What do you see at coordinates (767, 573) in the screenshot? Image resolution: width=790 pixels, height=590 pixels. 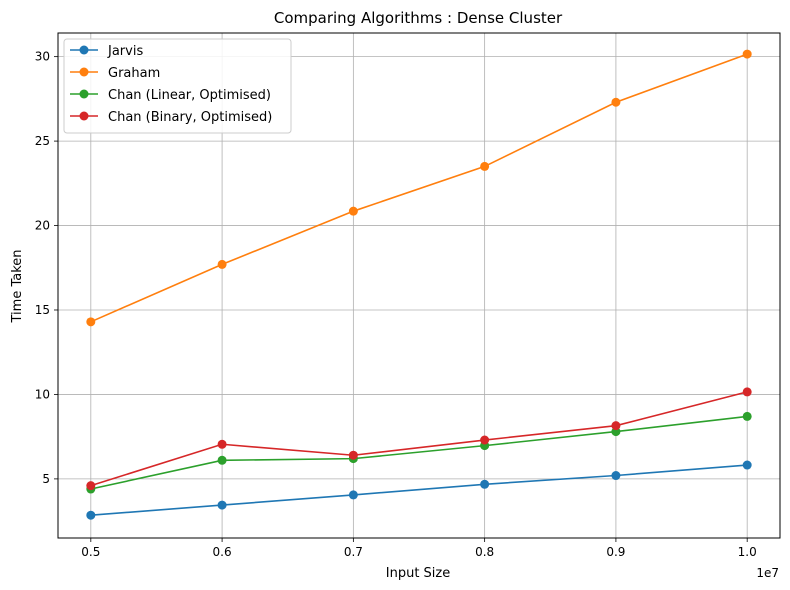 I see `x-axis-offset-label: 1e7` at bounding box center [767, 573].